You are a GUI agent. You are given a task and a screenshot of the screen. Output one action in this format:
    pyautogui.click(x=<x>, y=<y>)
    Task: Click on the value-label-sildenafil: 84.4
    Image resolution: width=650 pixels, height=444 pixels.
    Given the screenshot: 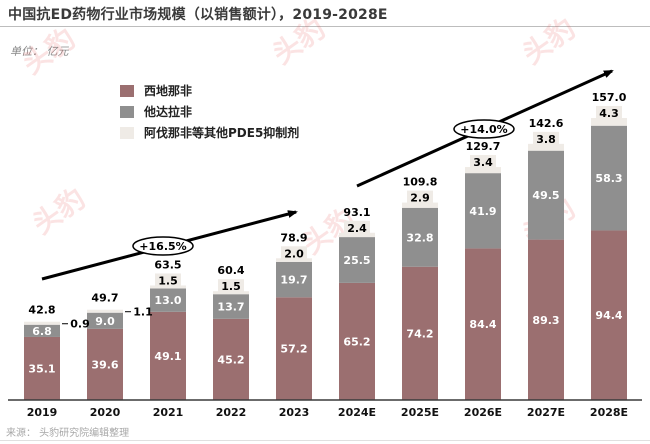 What is the action you would take?
    pyautogui.click(x=482, y=324)
    